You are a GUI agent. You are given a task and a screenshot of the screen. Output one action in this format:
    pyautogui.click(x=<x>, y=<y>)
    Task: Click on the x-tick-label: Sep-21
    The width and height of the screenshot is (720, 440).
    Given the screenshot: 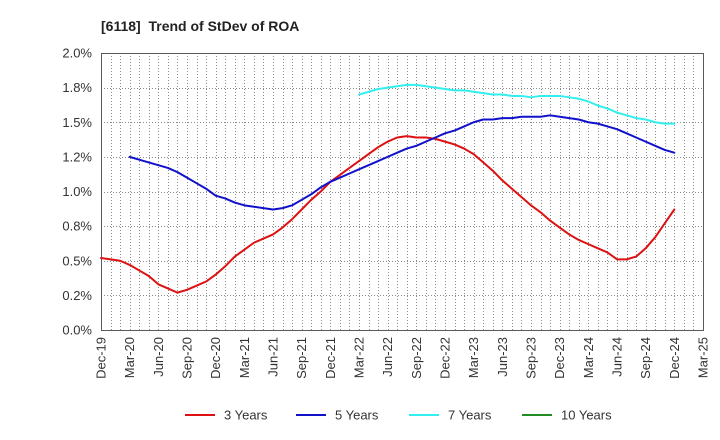 What is the action you would take?
    pyautogui.click(x=301, y=358)
    